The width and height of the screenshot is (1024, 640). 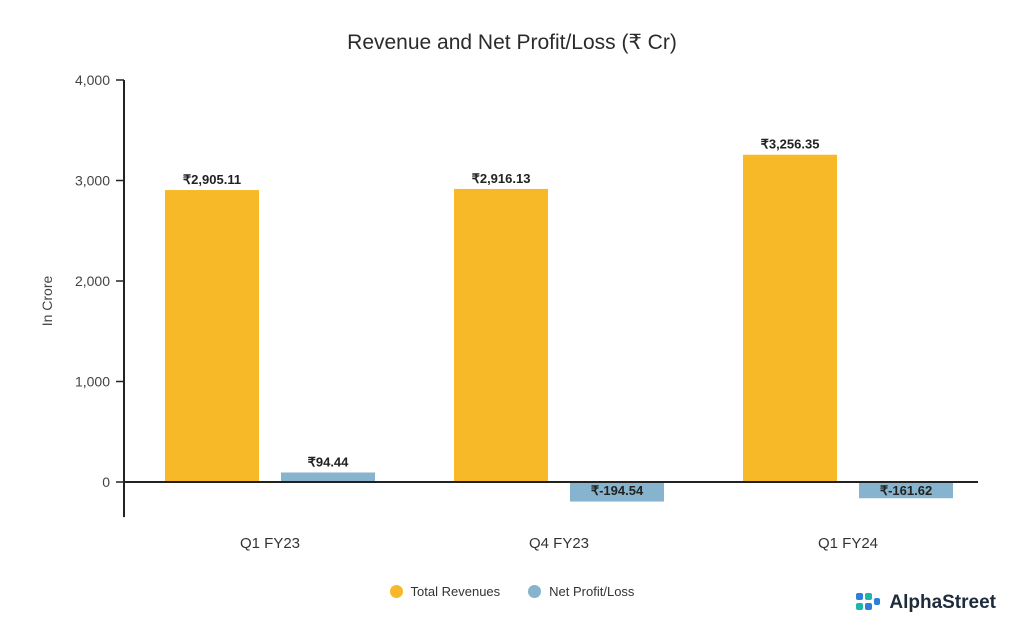 What do you see at coordinates (512, 42) in the screenshot?
I see `chart-title: Revenue and Net Profit/Loss (₹ Cr)` at bounding box center [512, 42].